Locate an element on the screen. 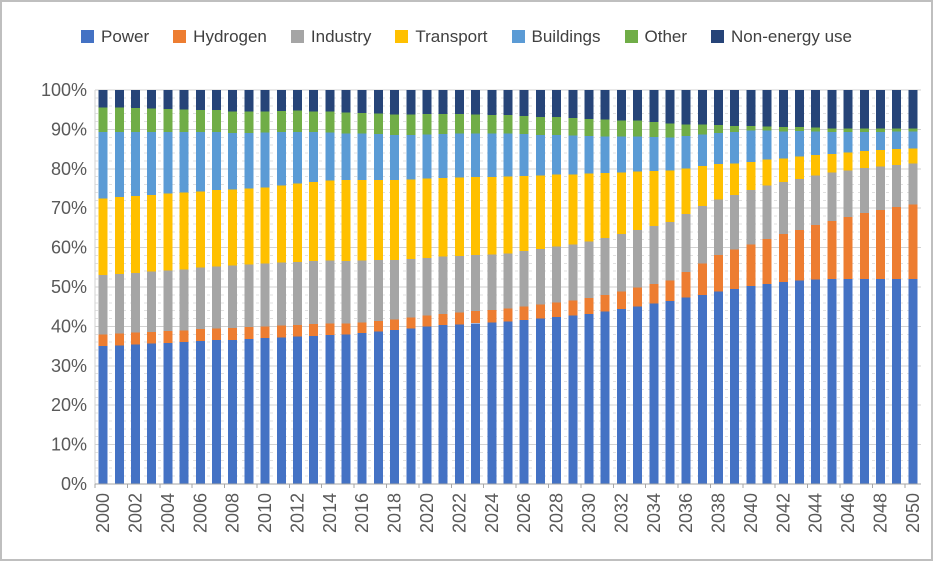  bar-2026 is located at coordinates (524, 287).